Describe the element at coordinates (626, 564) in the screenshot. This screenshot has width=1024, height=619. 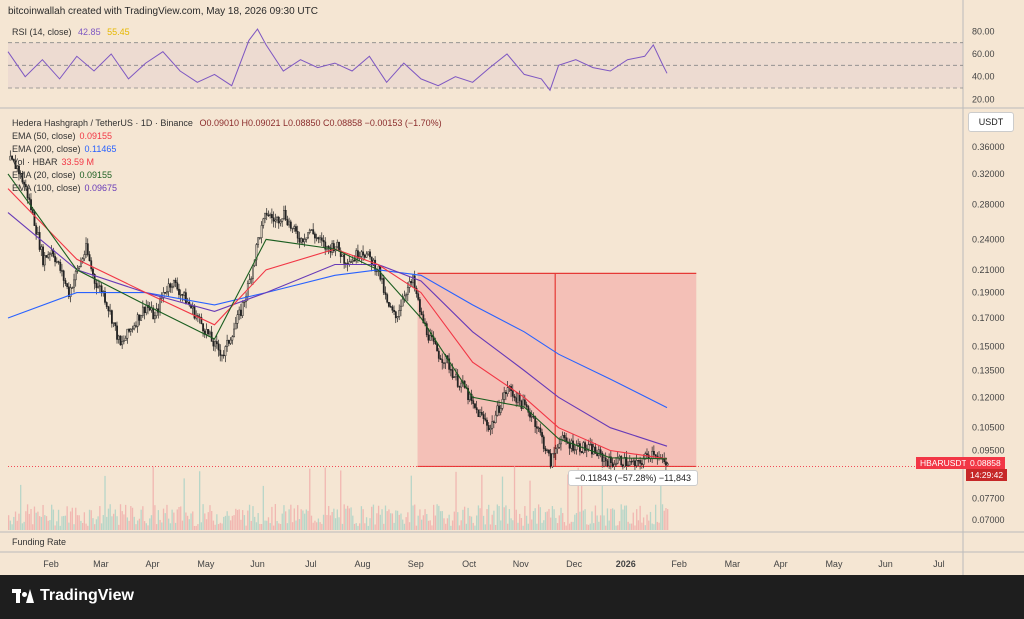
I see `time-tick-label: 2026` at that location.